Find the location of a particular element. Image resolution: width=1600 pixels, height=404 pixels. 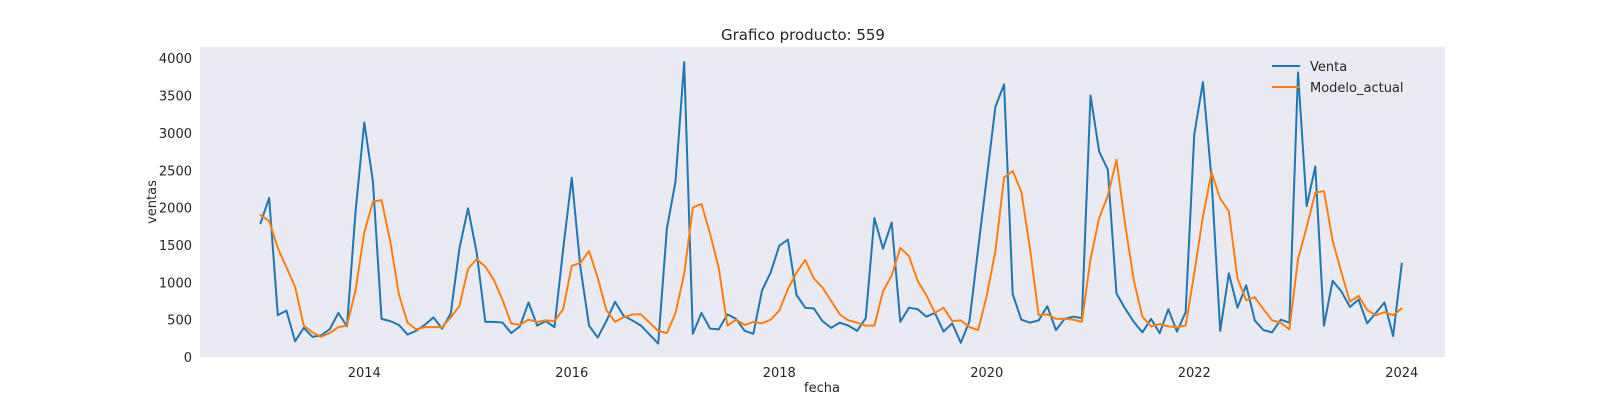

y-tick-label: 4000 is located at coordinates (175, 59).